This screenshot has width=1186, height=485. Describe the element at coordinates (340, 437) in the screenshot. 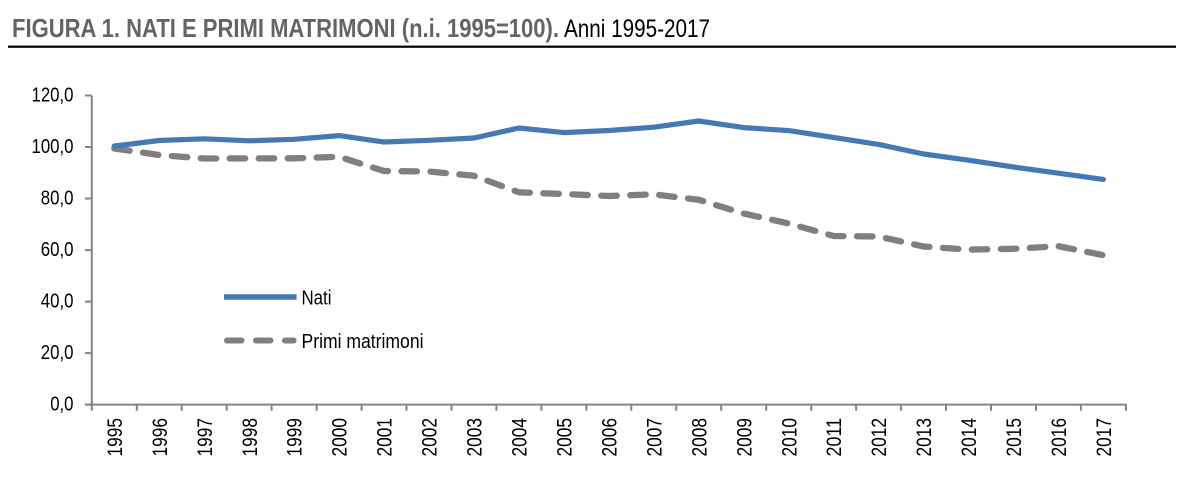

I see `svg-text: 2000` at that location.